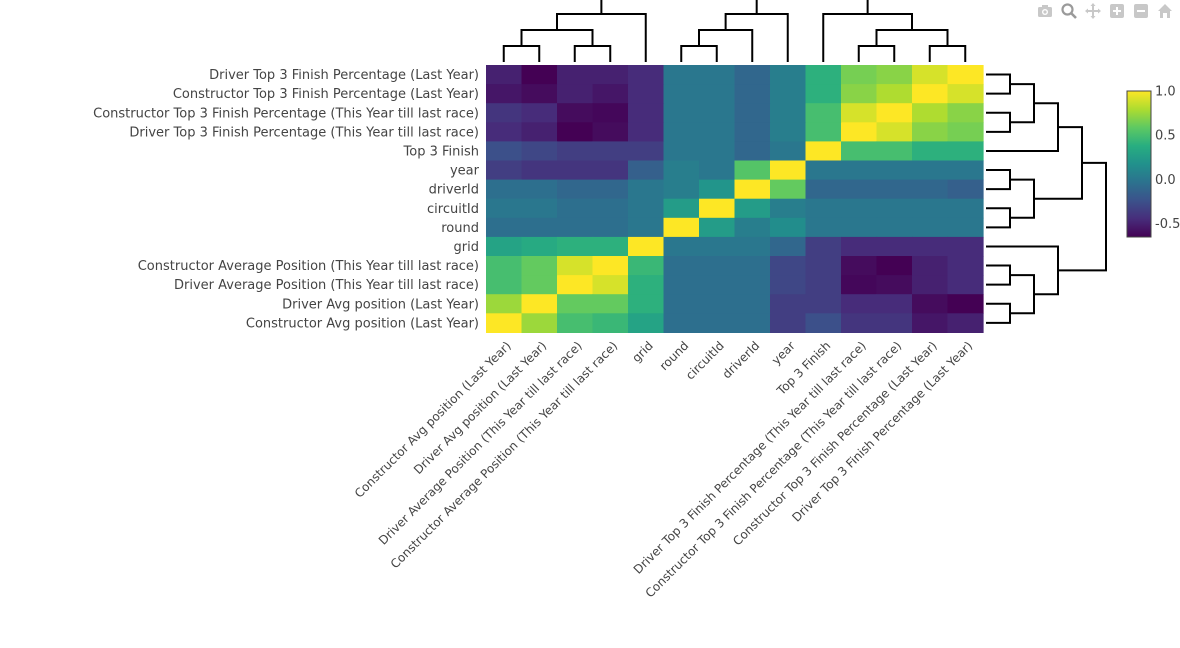 This screenshot has height=648, width=1180. What do you see at coordinates (1117, 11) in the screenshot?
I see `zoom-in-icon` at bounding box center [1117, 11].